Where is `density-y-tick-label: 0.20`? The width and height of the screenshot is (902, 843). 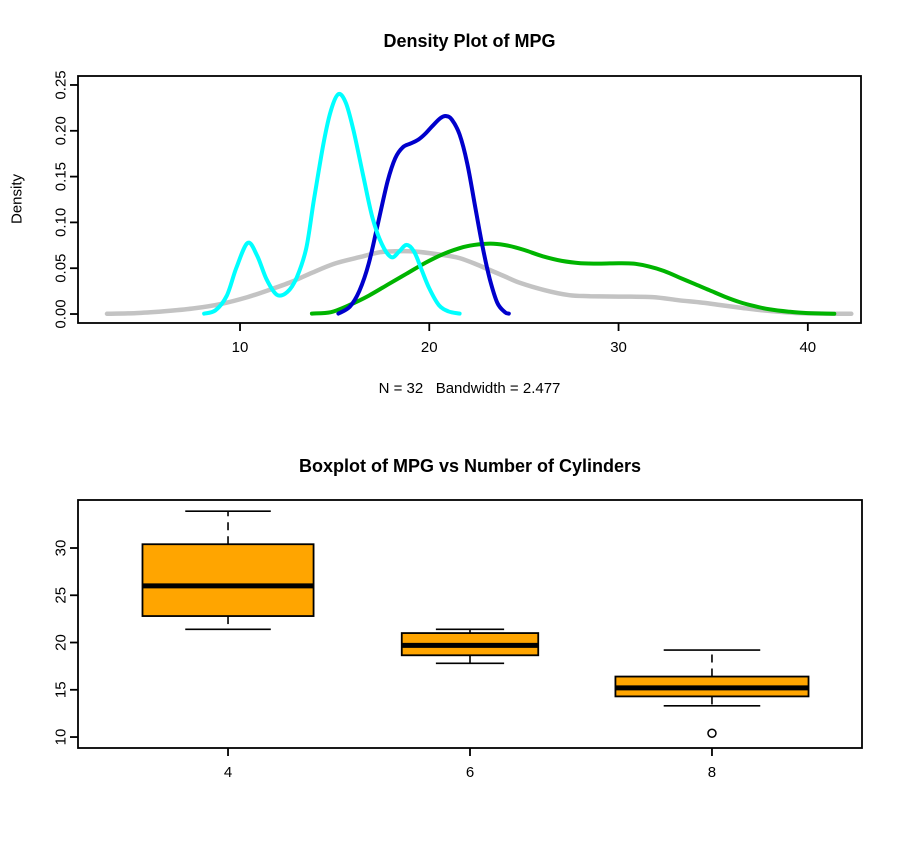 density-y-tick-label: 0.20 is located at coordinates (60, 130).